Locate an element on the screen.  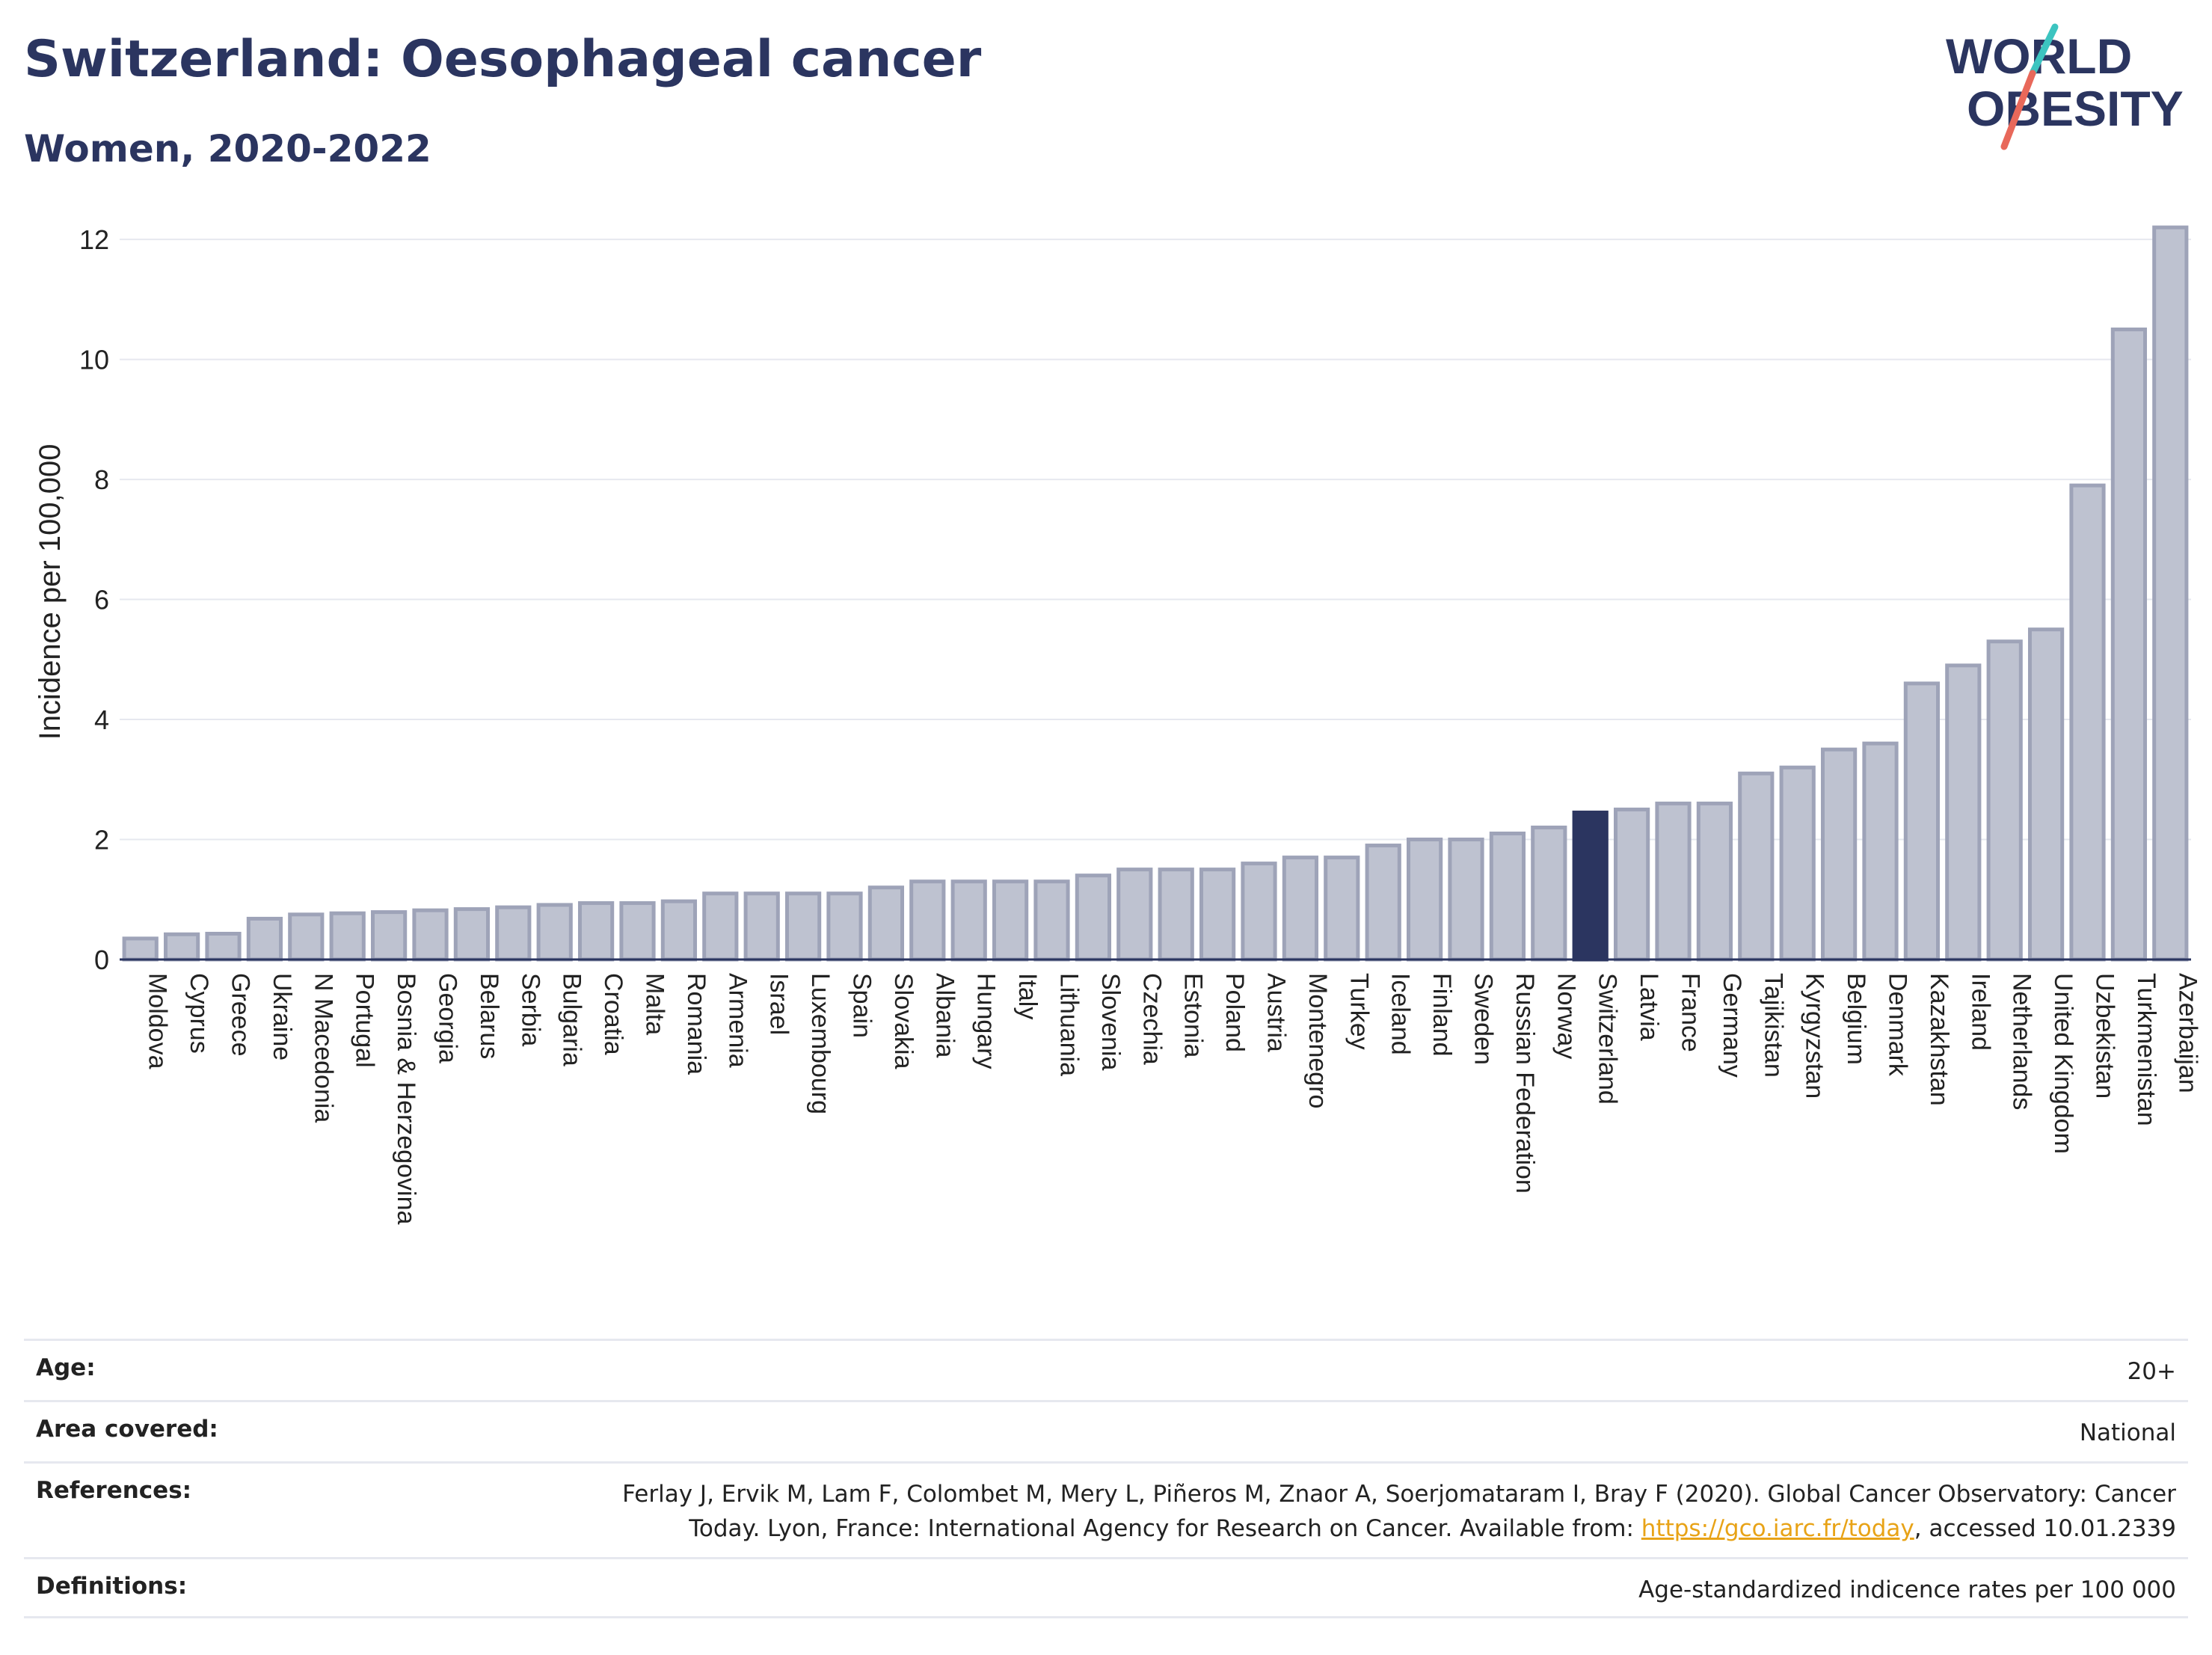
y-axis-label: Incidence per 100,000 is located at coordinates (50, 592).